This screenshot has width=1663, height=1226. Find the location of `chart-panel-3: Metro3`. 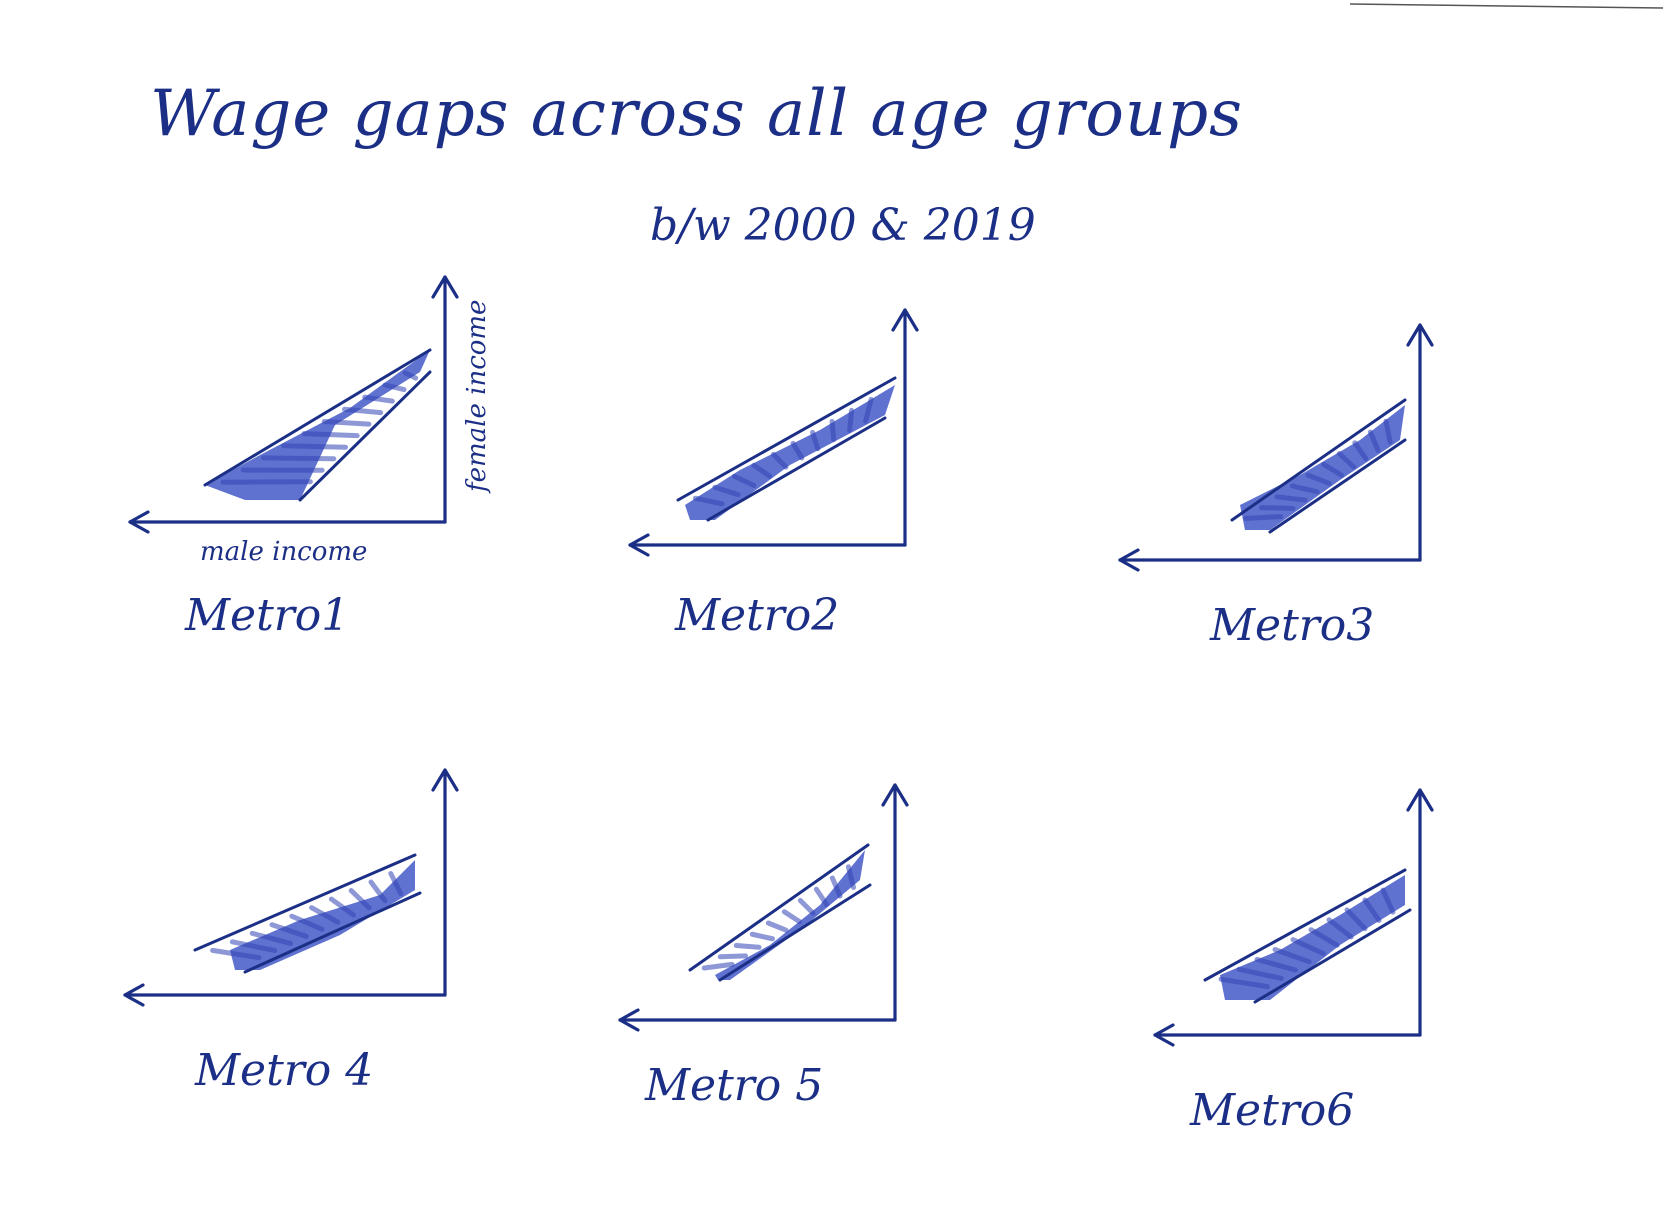

chart-panel-3: Metro3 is located at coordinates (1276, 487).